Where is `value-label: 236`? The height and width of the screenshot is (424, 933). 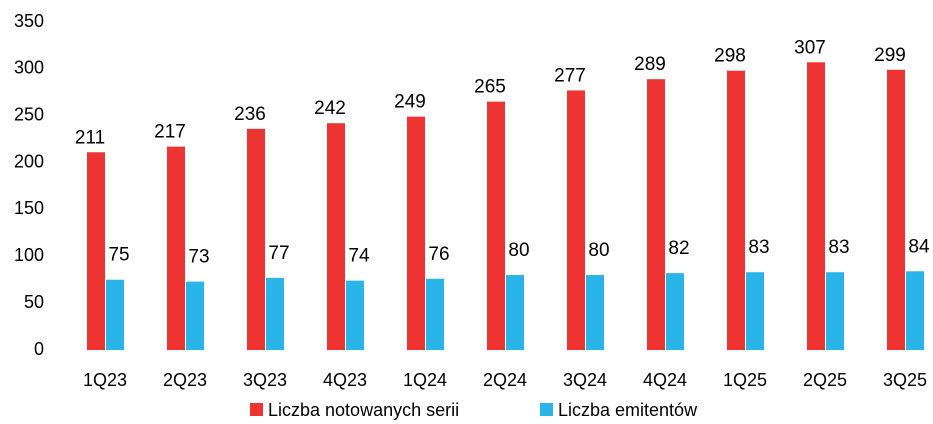 value-label: 236 is located at coordinates (250, 114).